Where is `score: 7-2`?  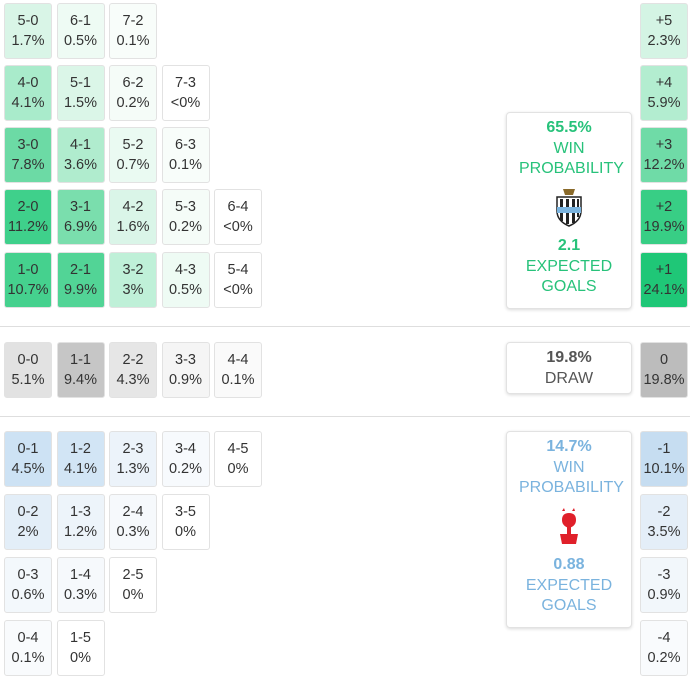
score: 7-2 is located at coordinates (133, 21).